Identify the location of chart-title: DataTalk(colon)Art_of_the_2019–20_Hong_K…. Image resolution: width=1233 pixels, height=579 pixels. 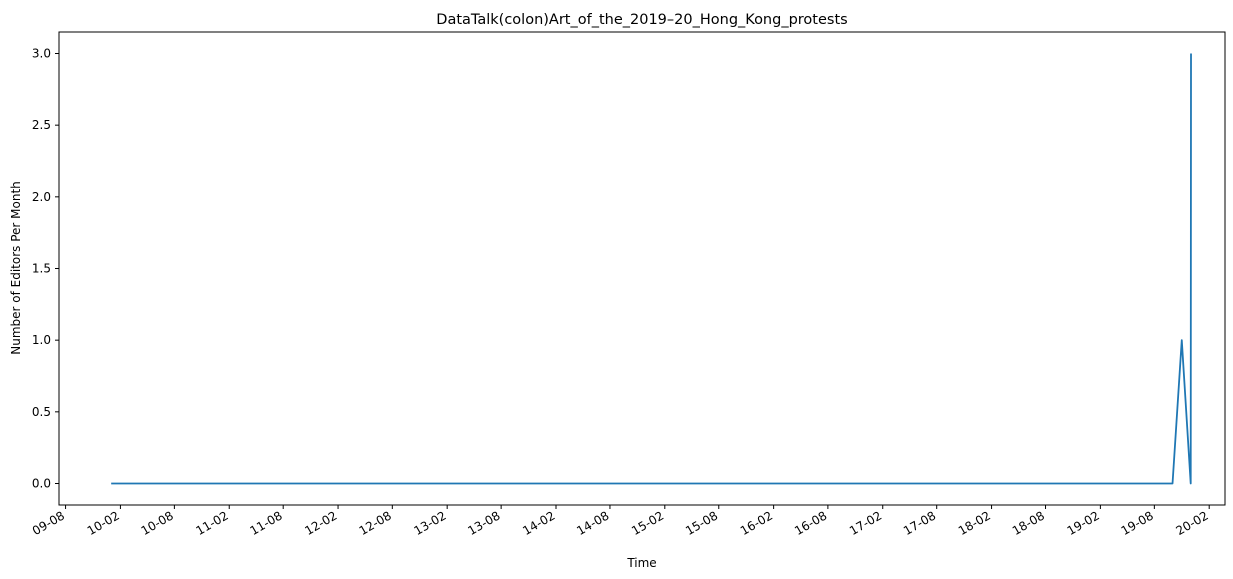
(641, 20).